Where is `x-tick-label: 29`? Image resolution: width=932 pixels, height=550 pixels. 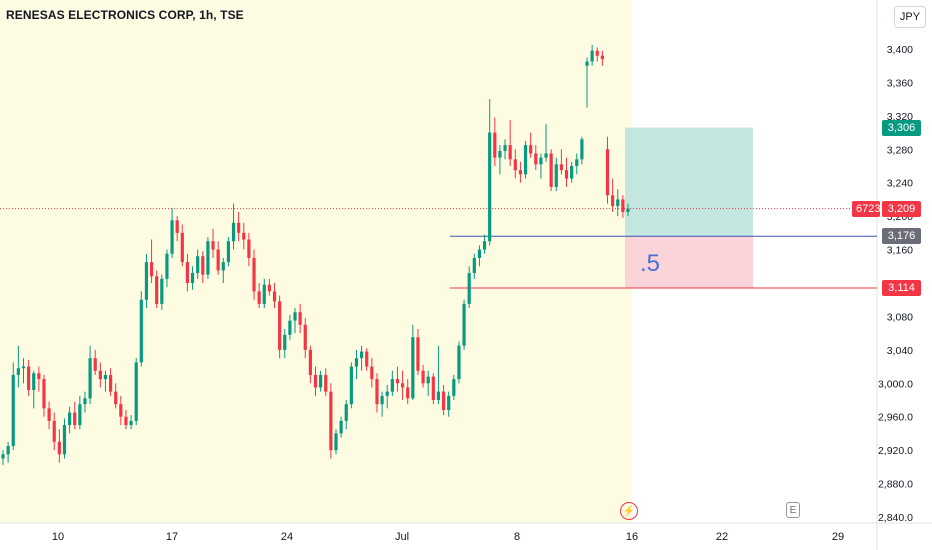
x-tick-label: 29 is located at coordinates (838, 537).